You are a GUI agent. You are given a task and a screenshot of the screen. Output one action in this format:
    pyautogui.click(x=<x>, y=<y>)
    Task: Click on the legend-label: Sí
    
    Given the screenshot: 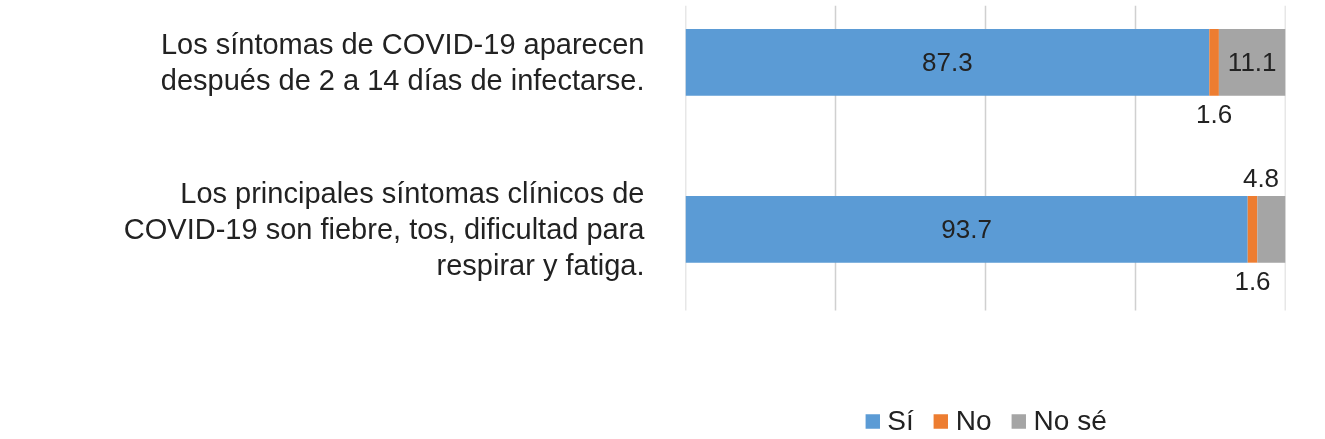 What is the action you would take?
    pyautogui.click(x=900, y=421)
    